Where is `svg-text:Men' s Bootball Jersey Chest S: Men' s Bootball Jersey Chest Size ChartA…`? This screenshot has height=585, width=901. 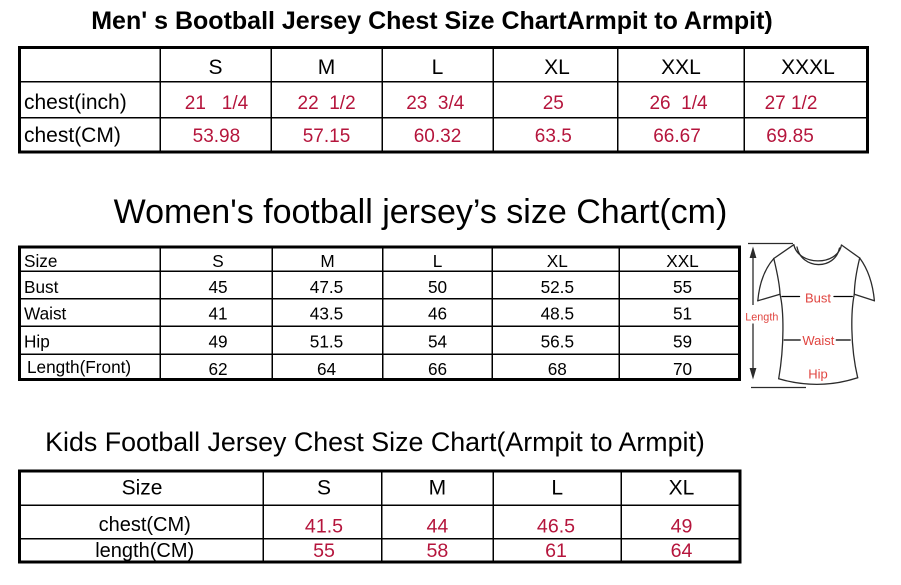 svg-text:Men' s Bootball Jersey Chest S: Men' s Bootball Jersey Chest Size ChartA… is located at coordinates (432, 21).